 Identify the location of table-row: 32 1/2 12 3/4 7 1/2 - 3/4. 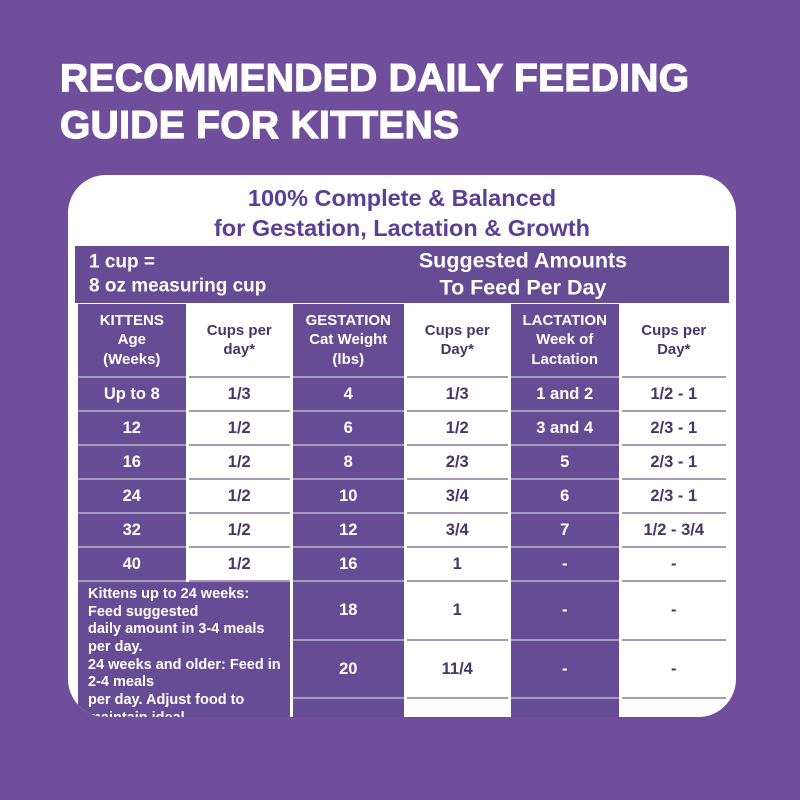
(402, 531).